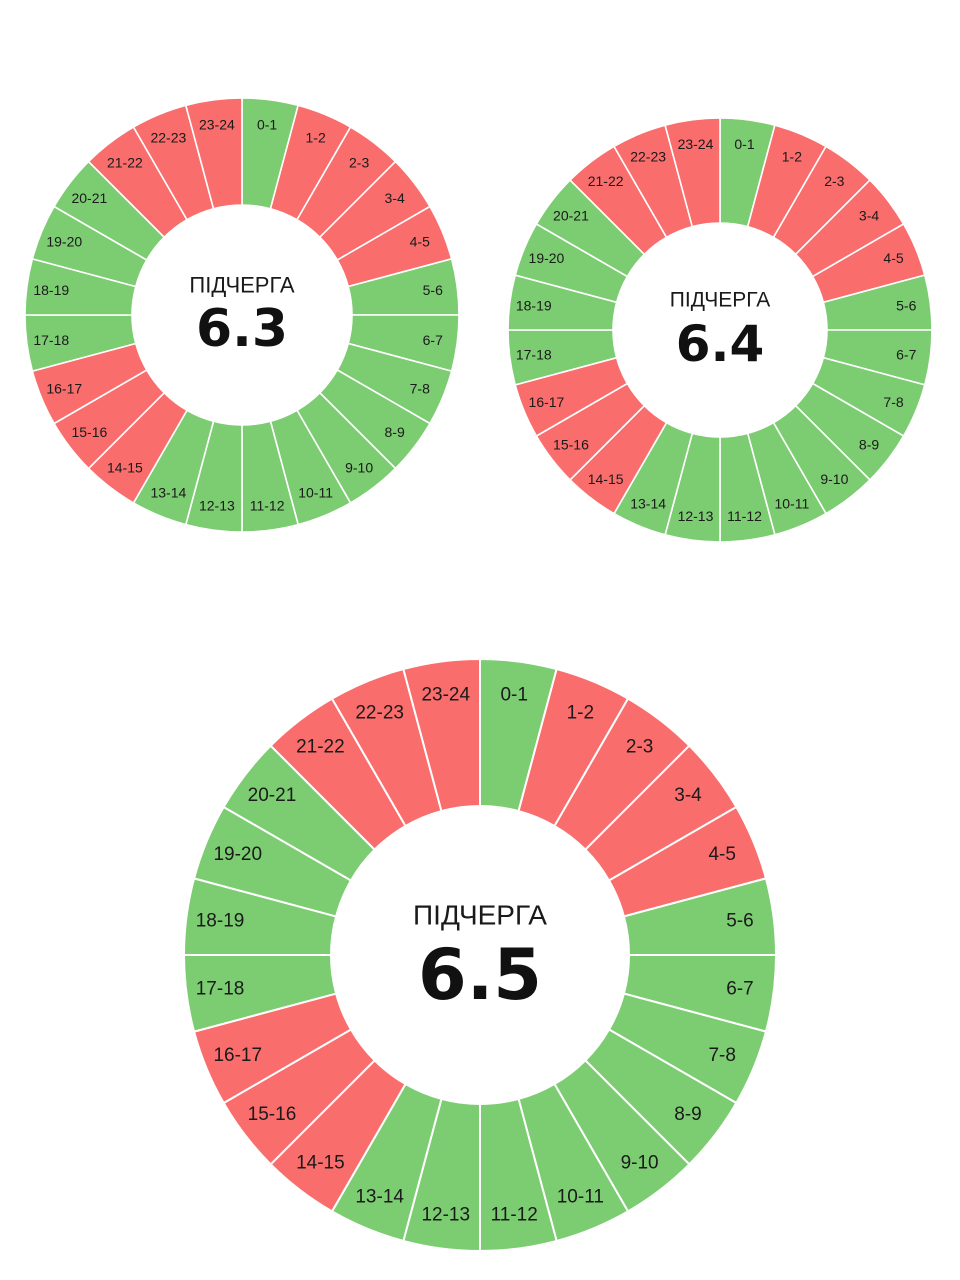 Image resolution: width=960 pixels, height=1280 pixels. Describe the element at coordinates (480, 975) in the screenshot. I see `center-value: 6.5` at that location.